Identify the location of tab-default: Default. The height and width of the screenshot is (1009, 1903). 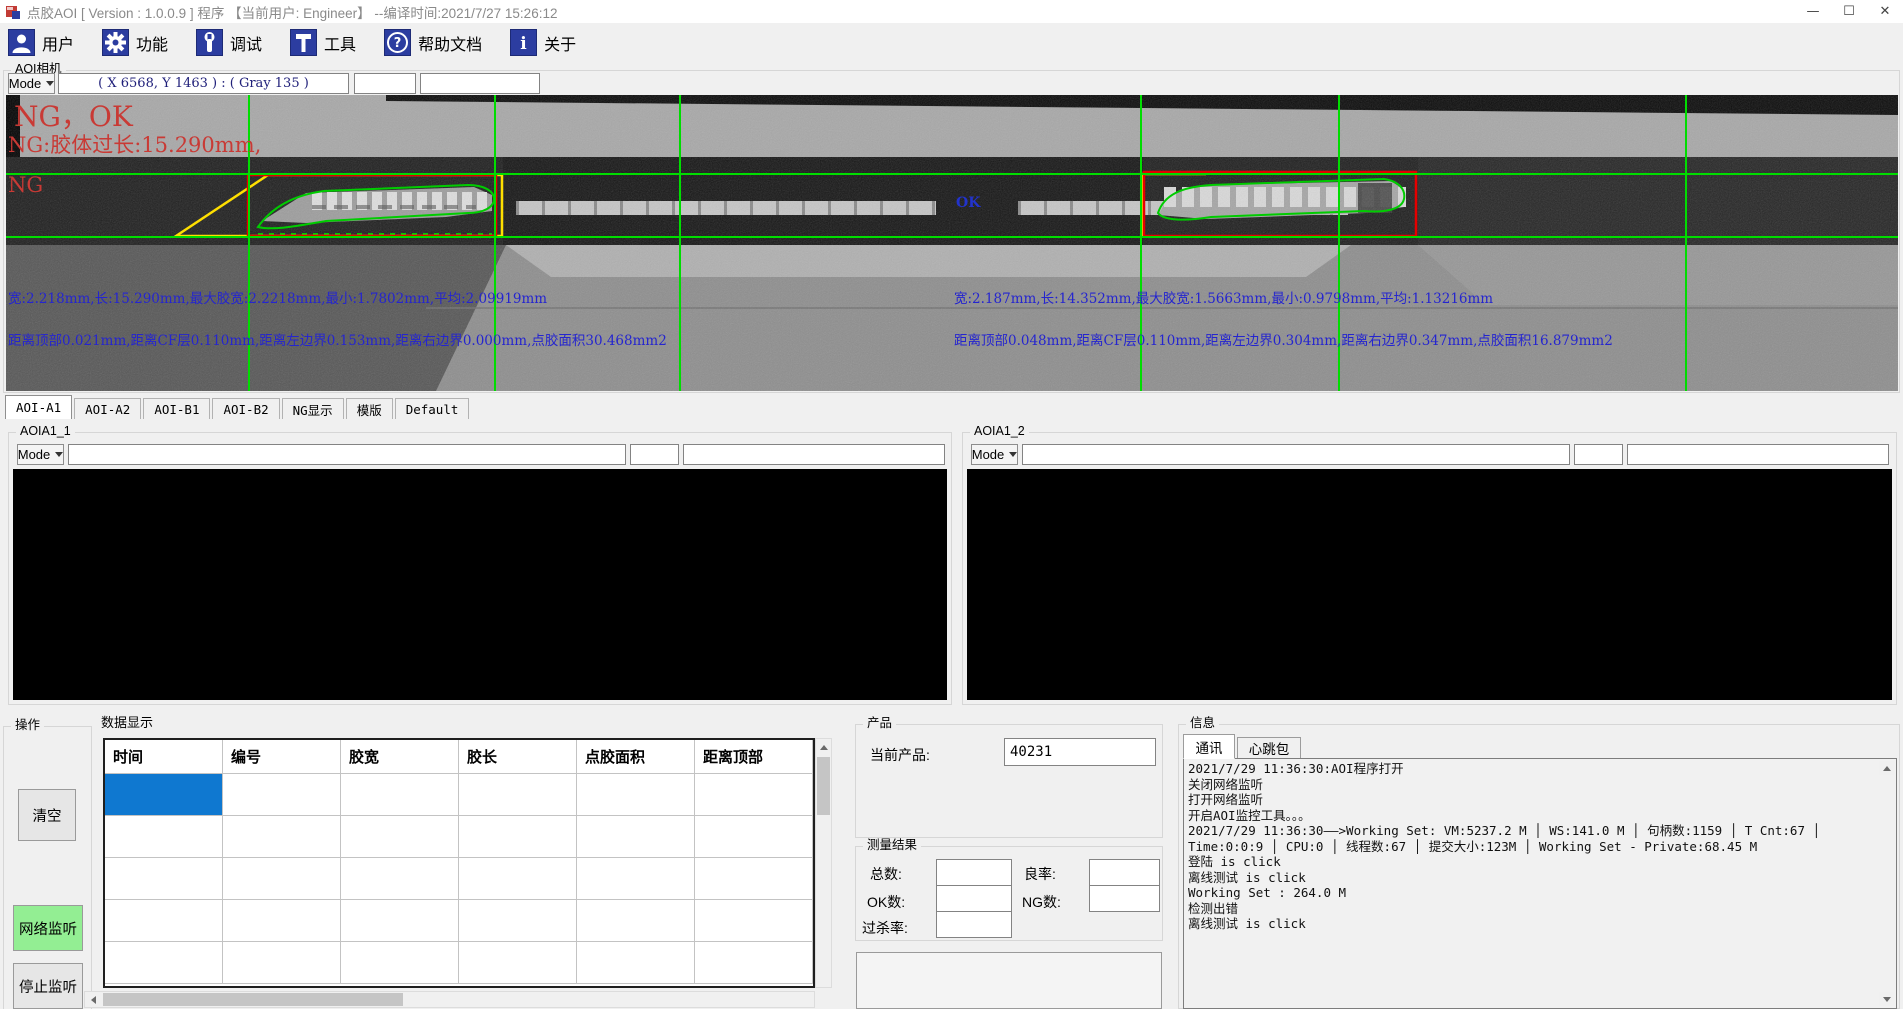
(432, 408).